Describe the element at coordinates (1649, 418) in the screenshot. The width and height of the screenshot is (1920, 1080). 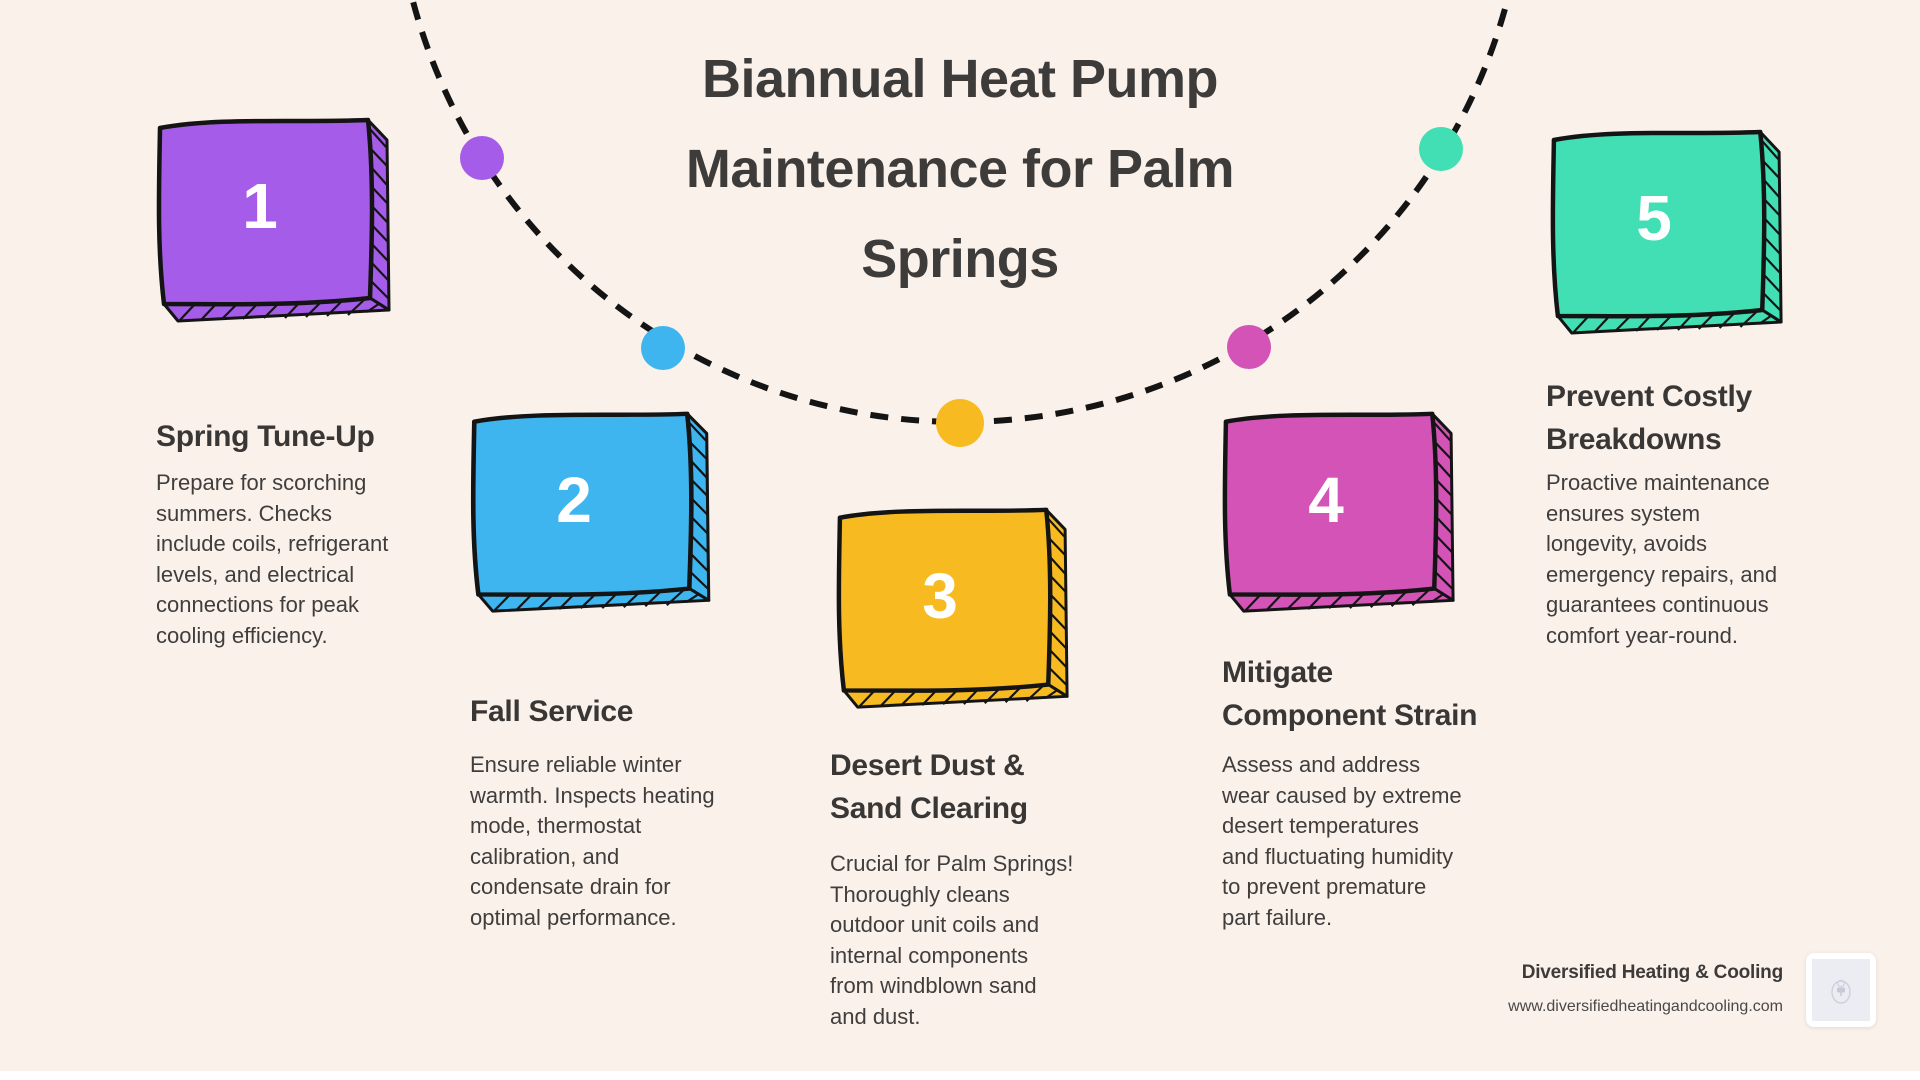
I see `step-5-title: Prevent Costly Breakdowns` at that location.